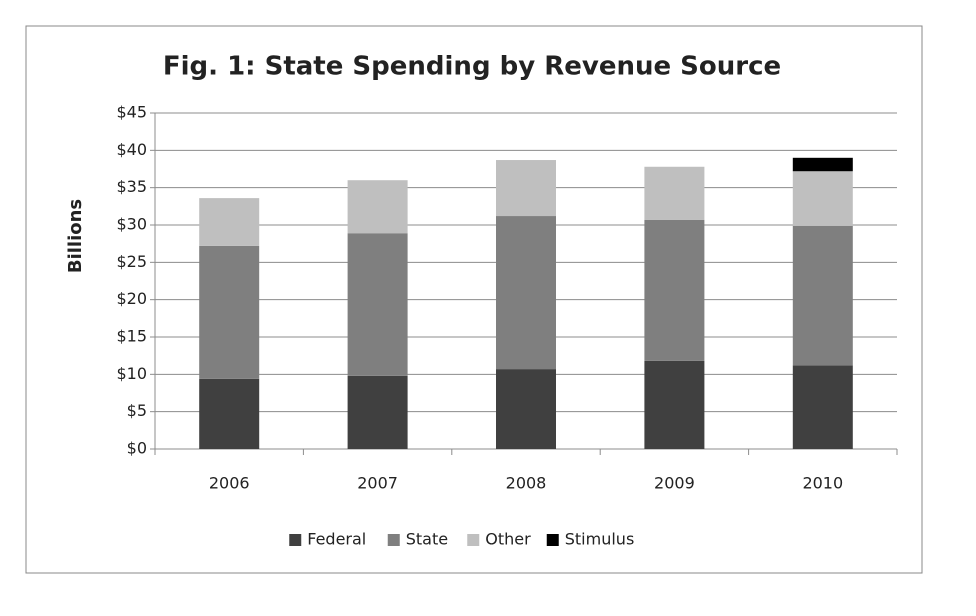 The image size is (976, 616). I want to click on x-tick-label: 2006, so click(229, 483).